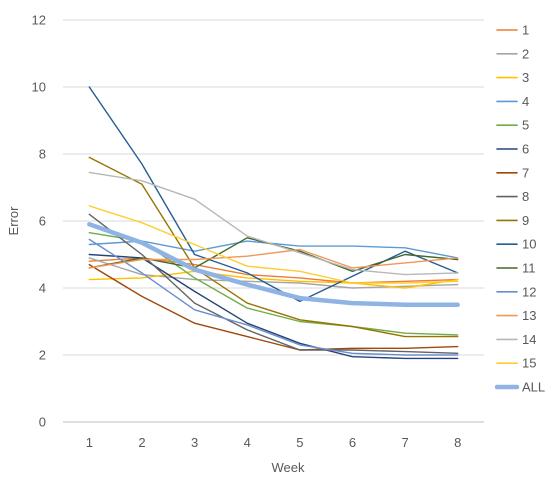 The image size is (547, 477). What do you see at coordinates (525, 149) in the screenshot?
I see `legend-label-6: 6` at bounding box center [525, 149].